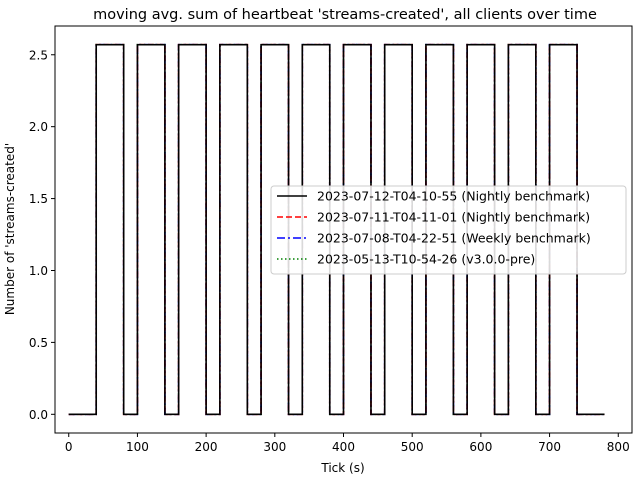 This screenshot has width=640, height=480. What do you see at coordinates (480, 447) in the screenshot?
I see `x-tick-label: 600` at bounding box center [480, 447].